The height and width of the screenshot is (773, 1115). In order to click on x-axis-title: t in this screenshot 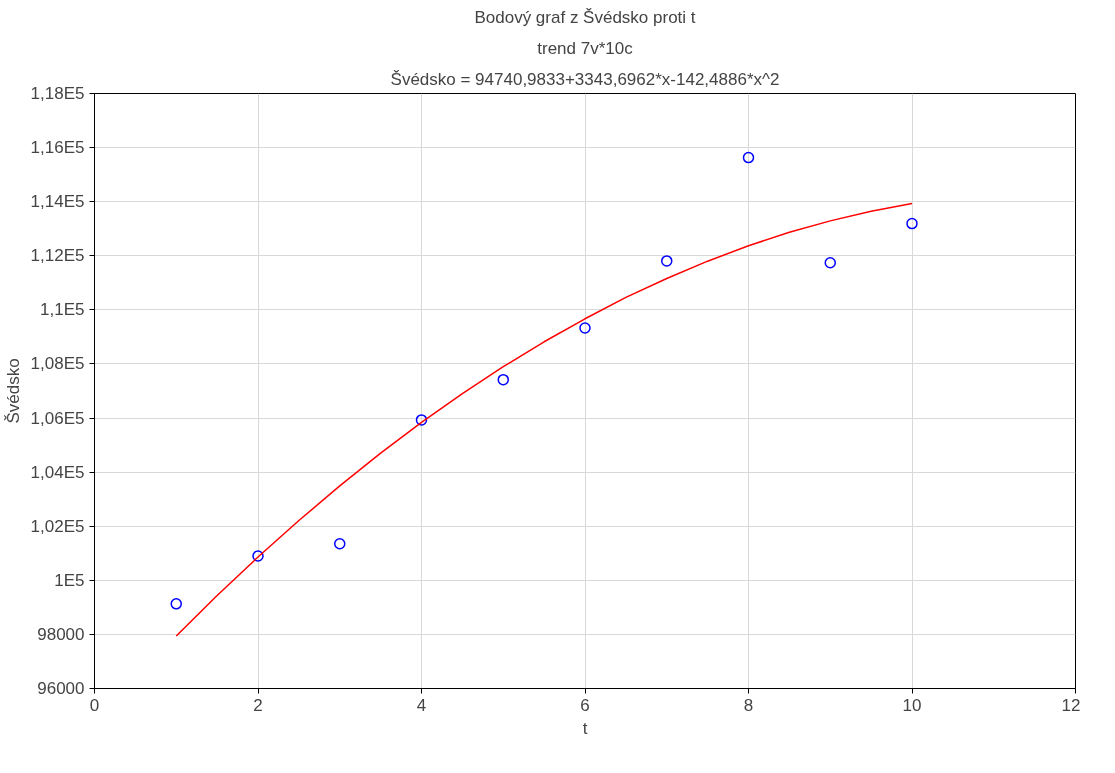, I will do `click(585, 728)`.